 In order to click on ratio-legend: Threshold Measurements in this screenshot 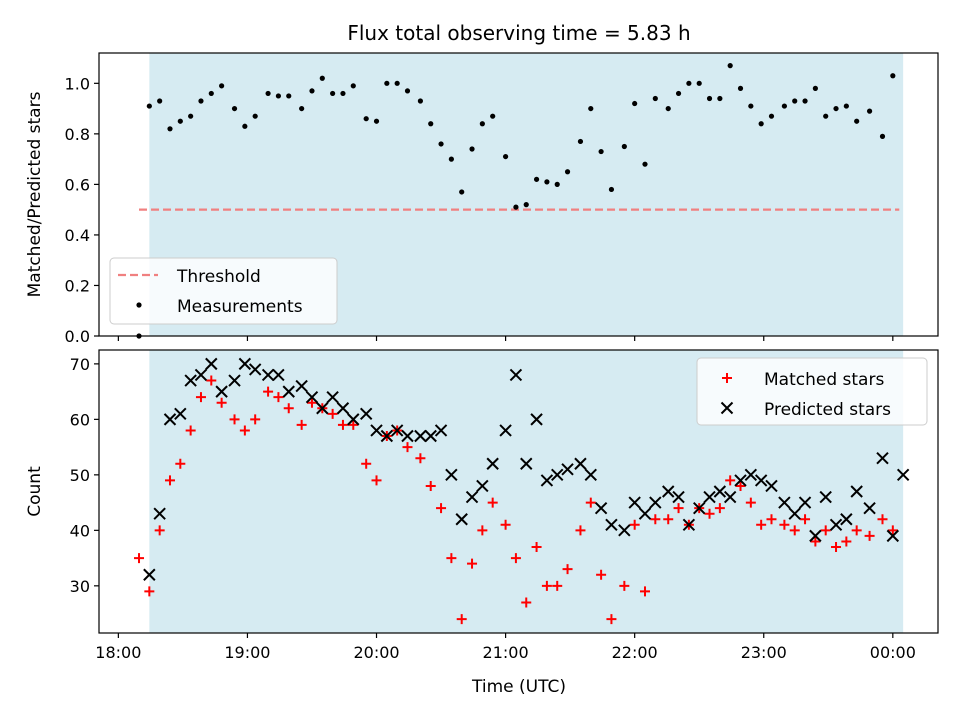, I will do `click(223, 291)`.